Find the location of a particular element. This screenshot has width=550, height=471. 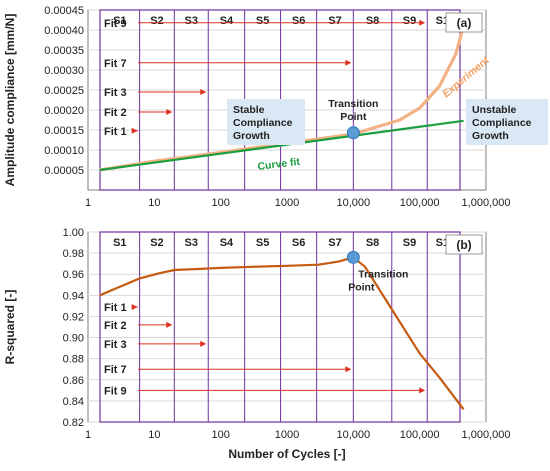

y-tick-label: 0.00015 is located at coordinates (64, 131).